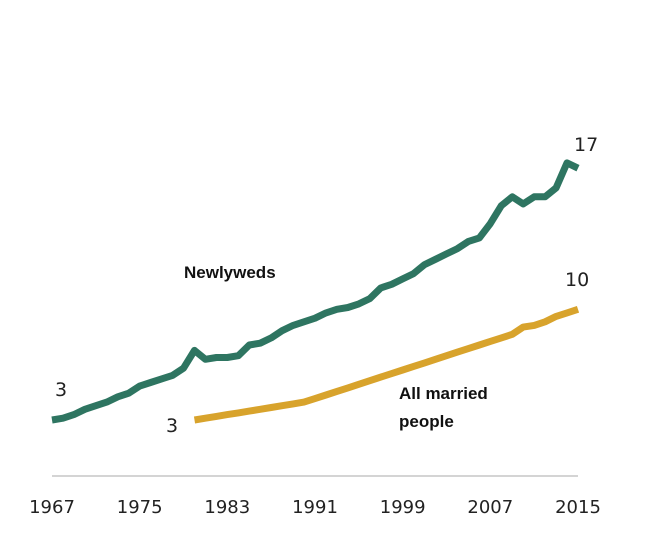  What do you see at coordinates (586, 145) in the screenshot?
I see `newlyweds-end-label: 17` at bounding box center [586, 145].